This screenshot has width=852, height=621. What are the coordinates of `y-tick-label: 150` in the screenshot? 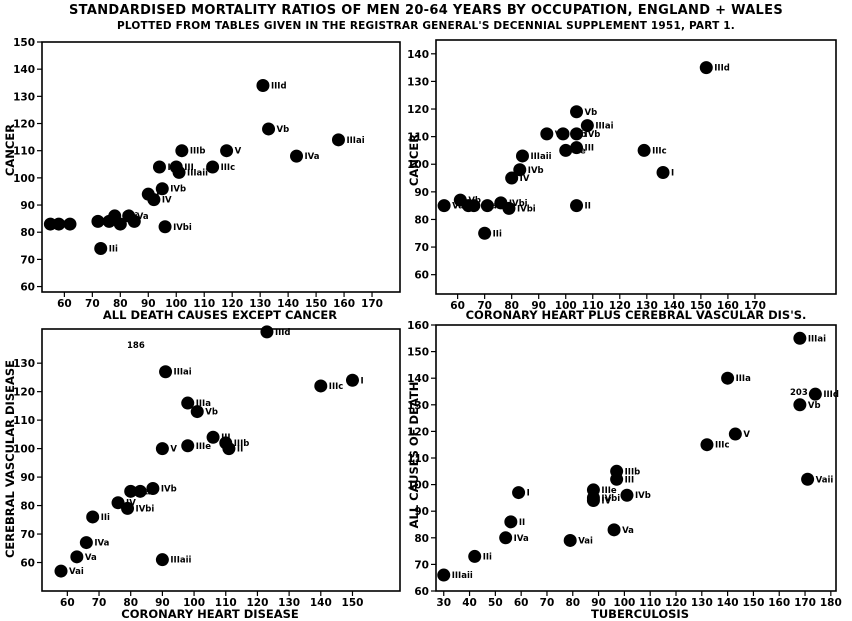 It's located at (418, 353).